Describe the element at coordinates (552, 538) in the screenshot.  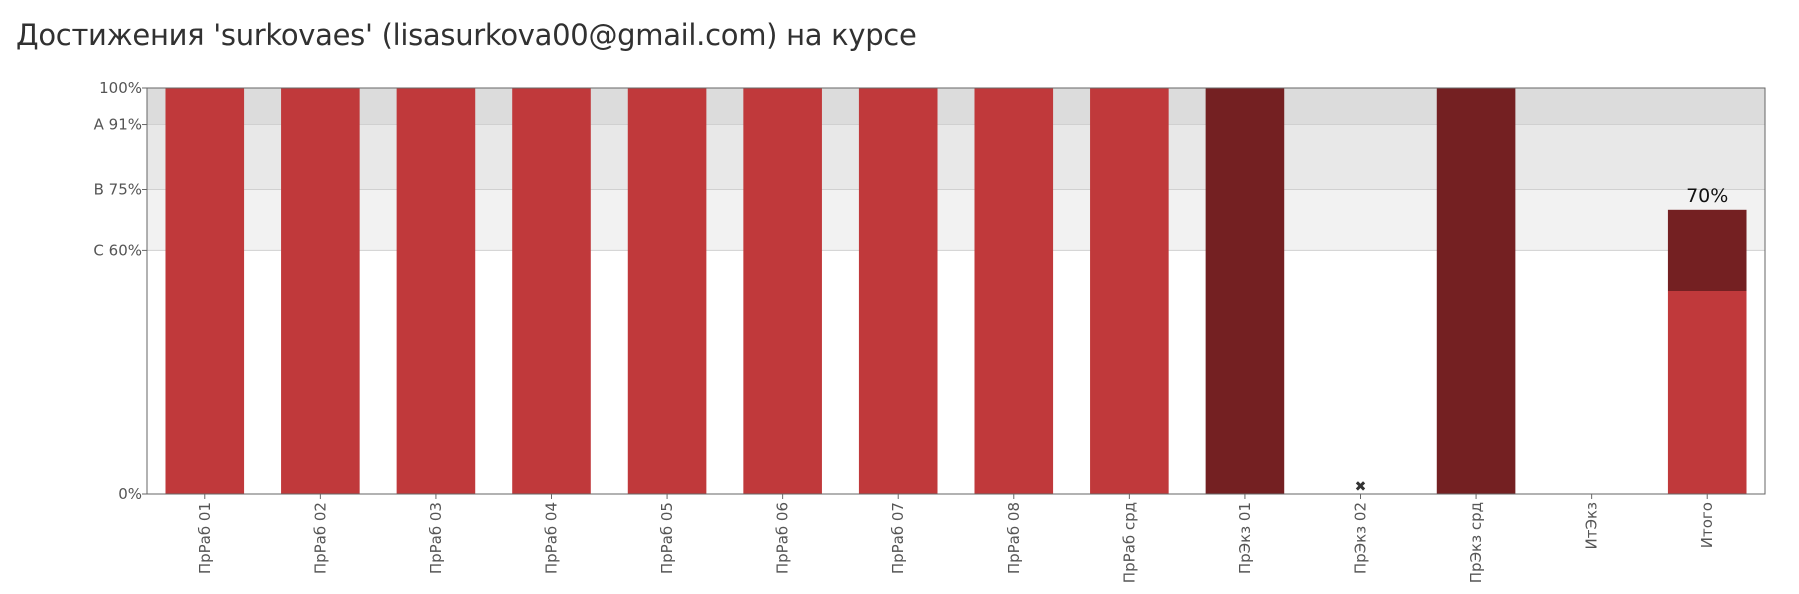
I see `xtick-label-3: ПрРаб 04` at that location.